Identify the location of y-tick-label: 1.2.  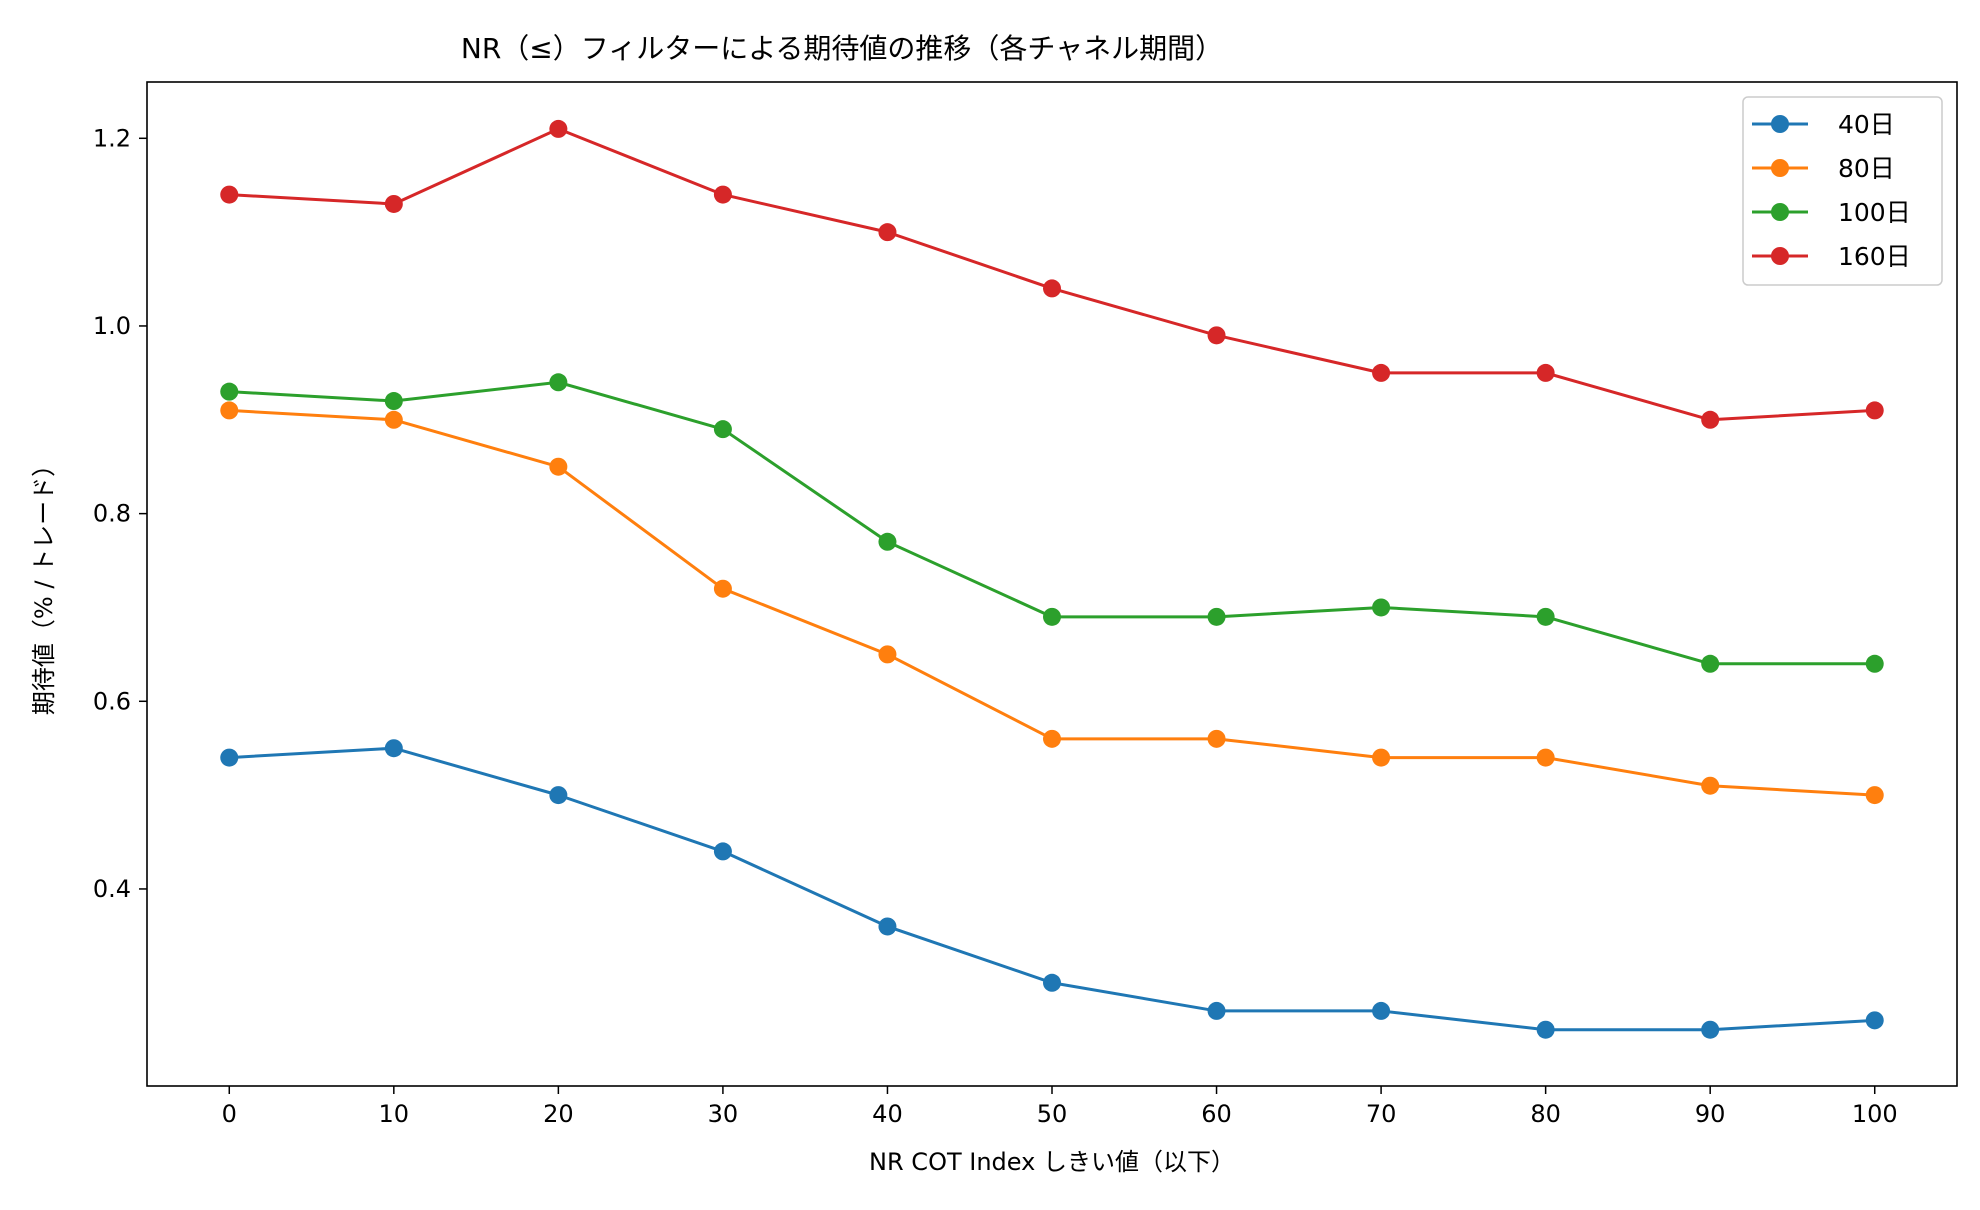
(112, 138).